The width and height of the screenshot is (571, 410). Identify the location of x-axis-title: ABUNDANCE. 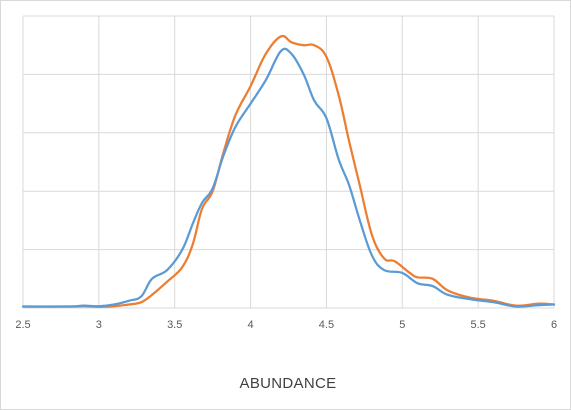
(288, 383).